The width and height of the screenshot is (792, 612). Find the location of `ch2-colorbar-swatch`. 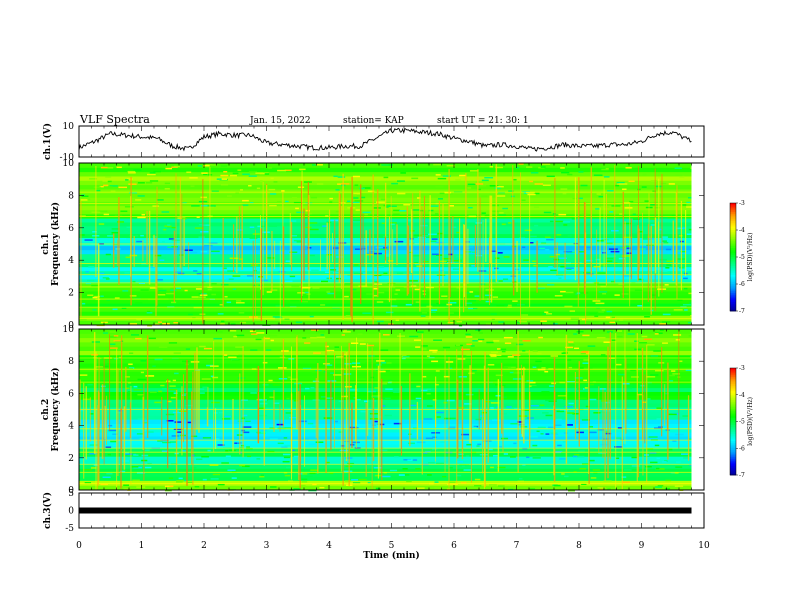

ch2-colorbar-swatch is located at coordinates (733, 411).